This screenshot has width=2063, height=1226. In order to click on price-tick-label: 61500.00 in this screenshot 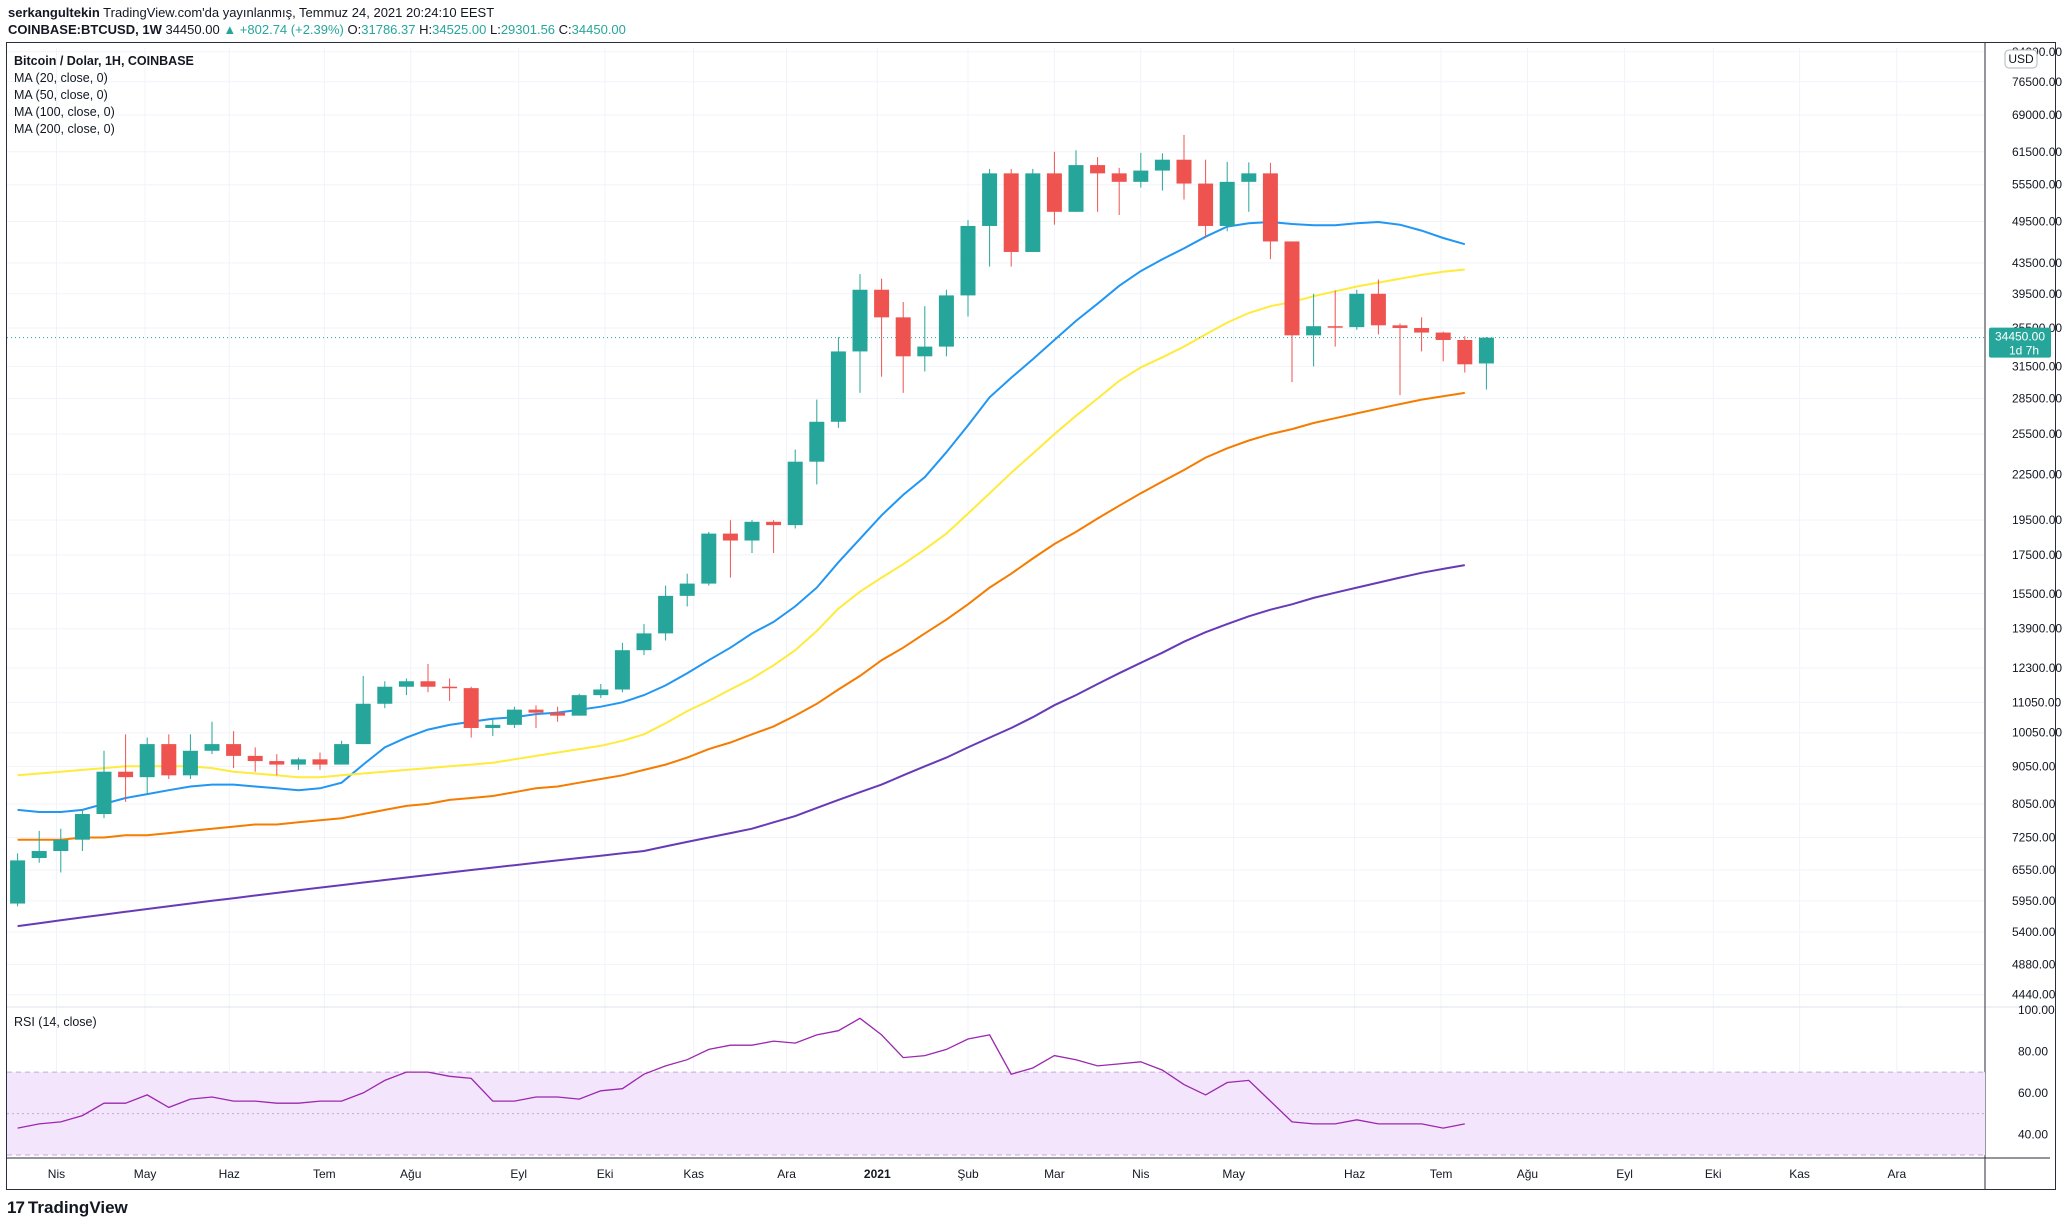, I will do `click(2037, 152)`.